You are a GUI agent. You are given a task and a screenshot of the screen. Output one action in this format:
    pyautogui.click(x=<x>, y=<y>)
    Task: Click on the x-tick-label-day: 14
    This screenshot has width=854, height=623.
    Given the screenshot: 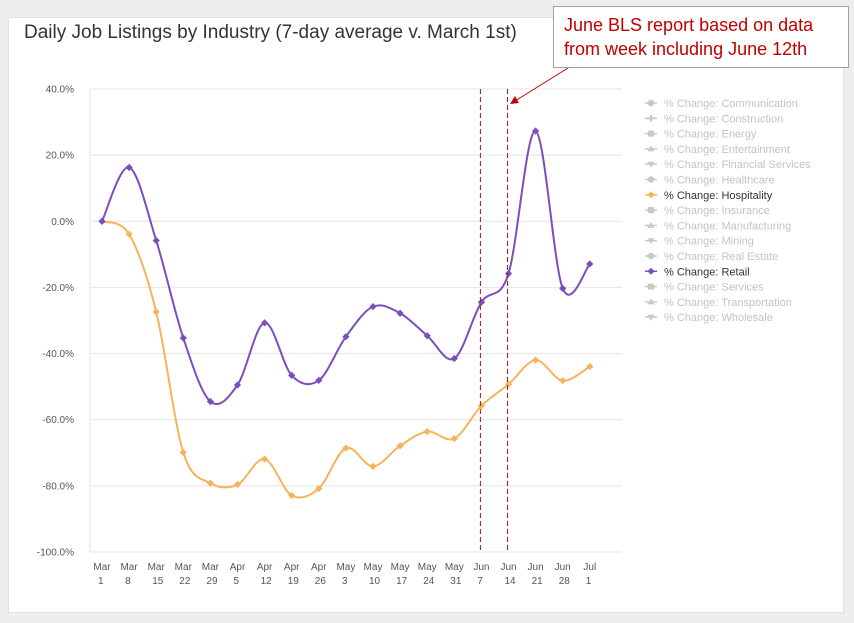 What is the action you would take?
    pyautogui.click(x=511, y=581)
    